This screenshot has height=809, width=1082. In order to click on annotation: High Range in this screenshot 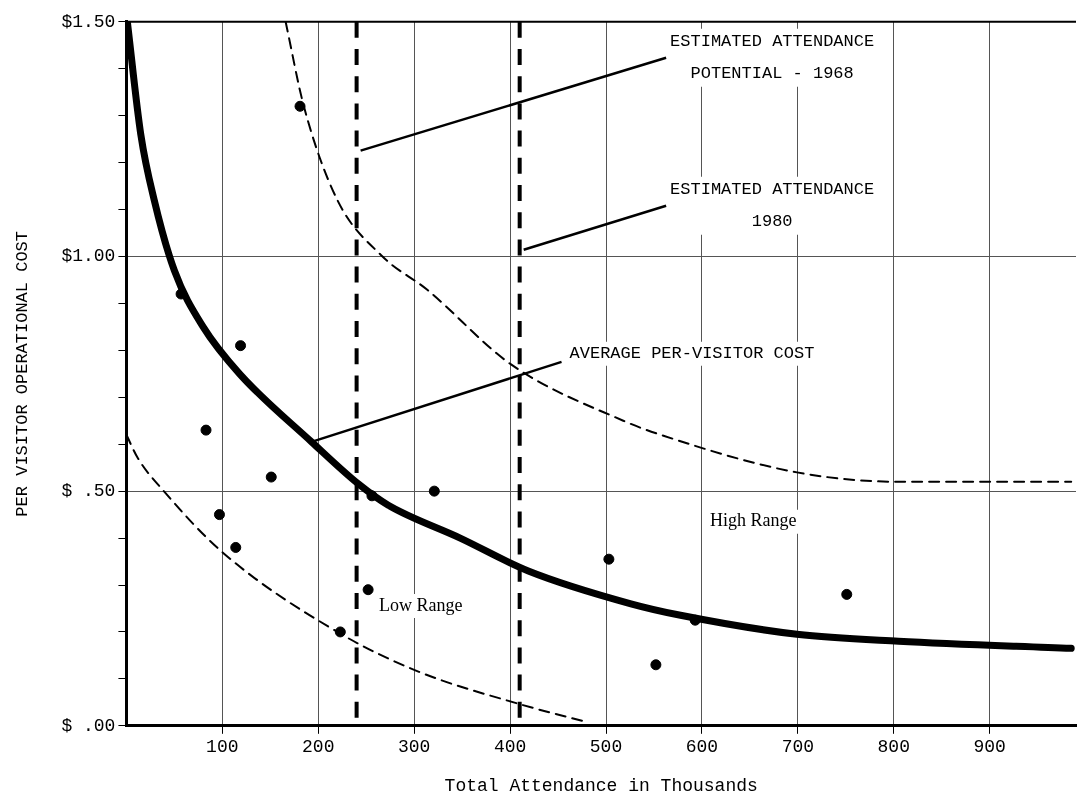, I will do `click(753, 520)`.